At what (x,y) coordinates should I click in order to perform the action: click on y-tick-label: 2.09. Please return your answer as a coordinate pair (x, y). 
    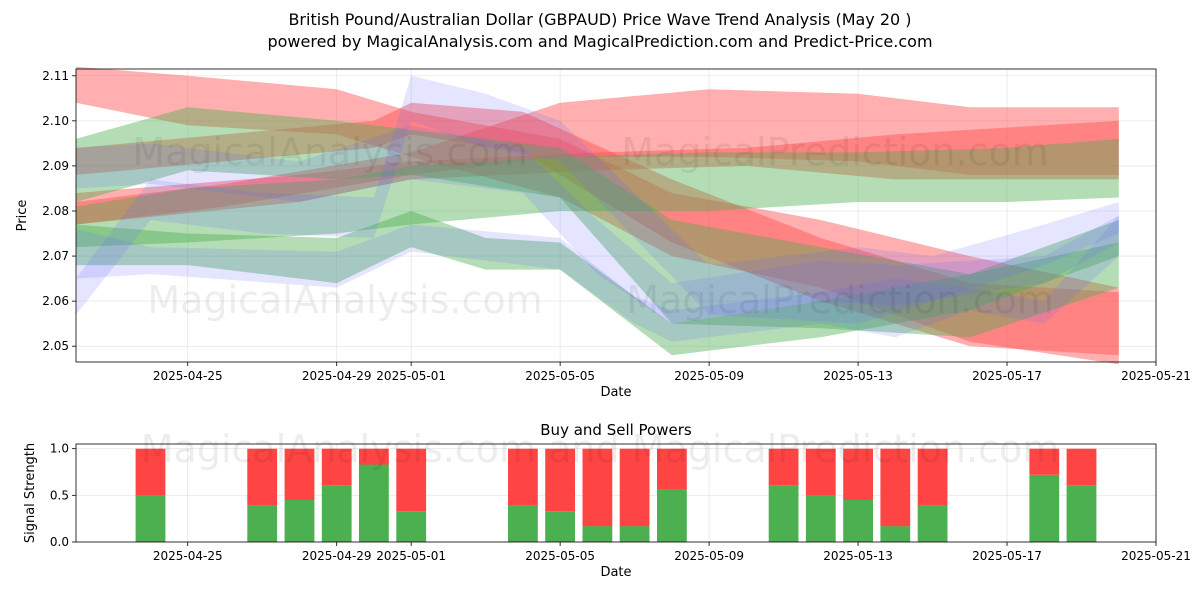
    Looking at the image, I should click on (55, 166).